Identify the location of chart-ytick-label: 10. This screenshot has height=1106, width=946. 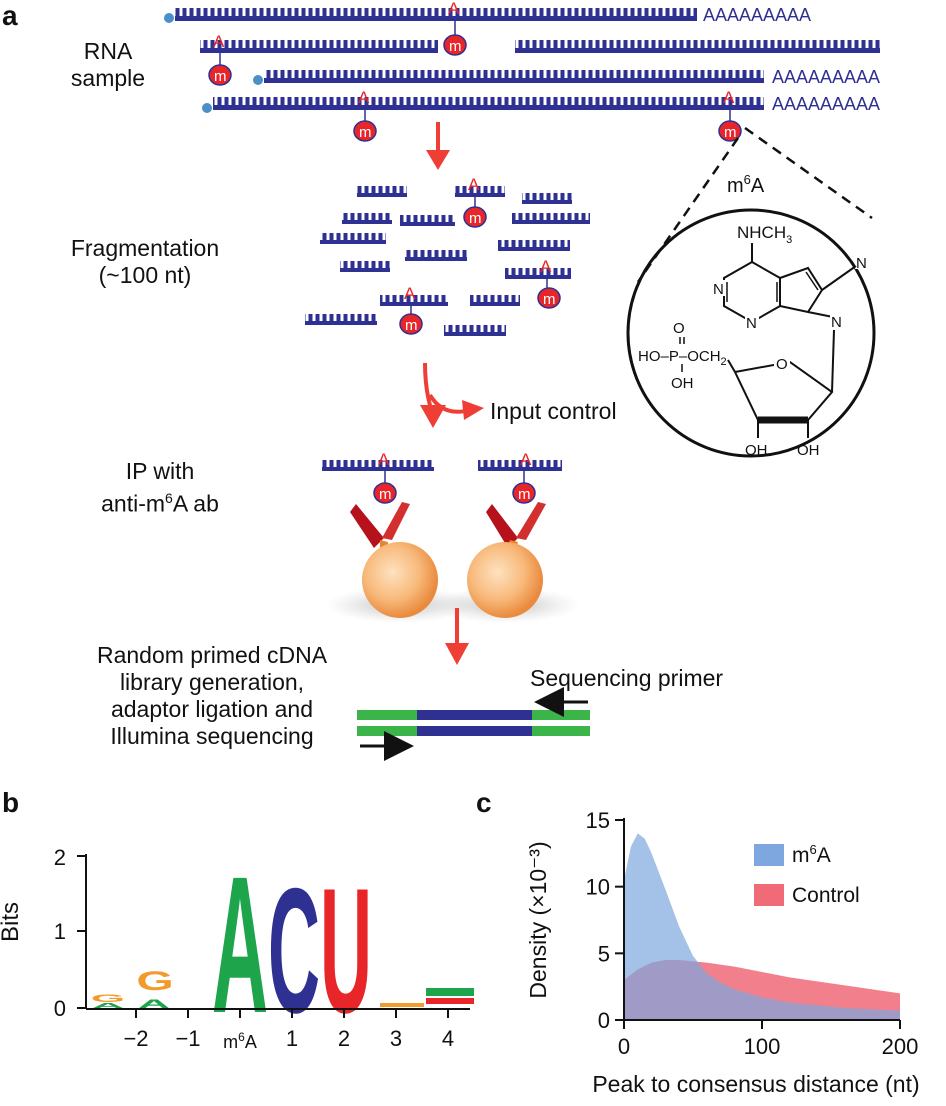
(598, 887).